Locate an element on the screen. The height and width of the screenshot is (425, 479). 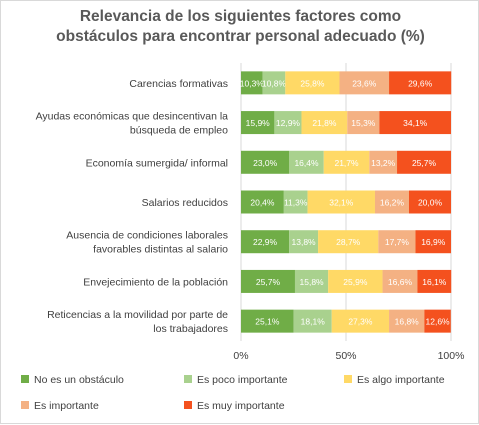
data-label-0-4: 29,6% is located at coordinates (420, 83).